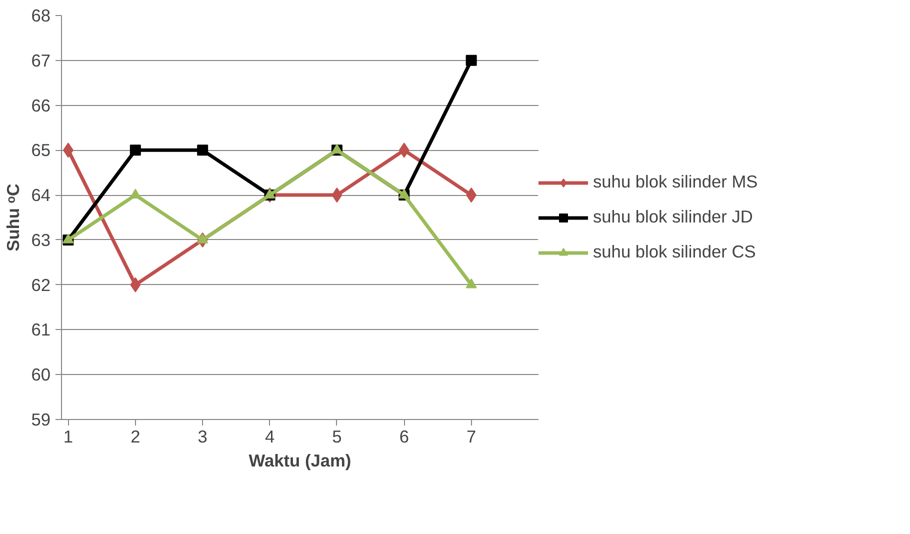  What do you see at coordinates (41, 374) in the screenshot?
I see `y-tick-label: 60` at bounding box center [41, 374].